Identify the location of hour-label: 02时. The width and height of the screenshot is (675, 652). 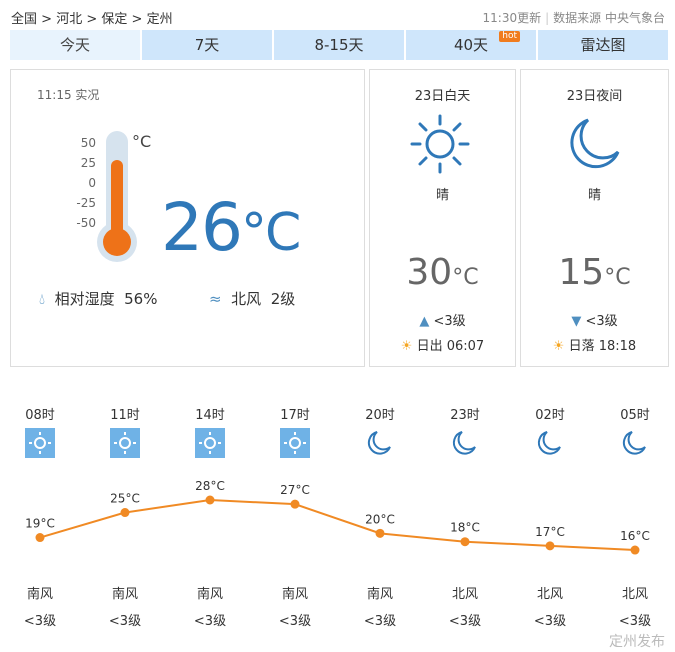
(550, 415).